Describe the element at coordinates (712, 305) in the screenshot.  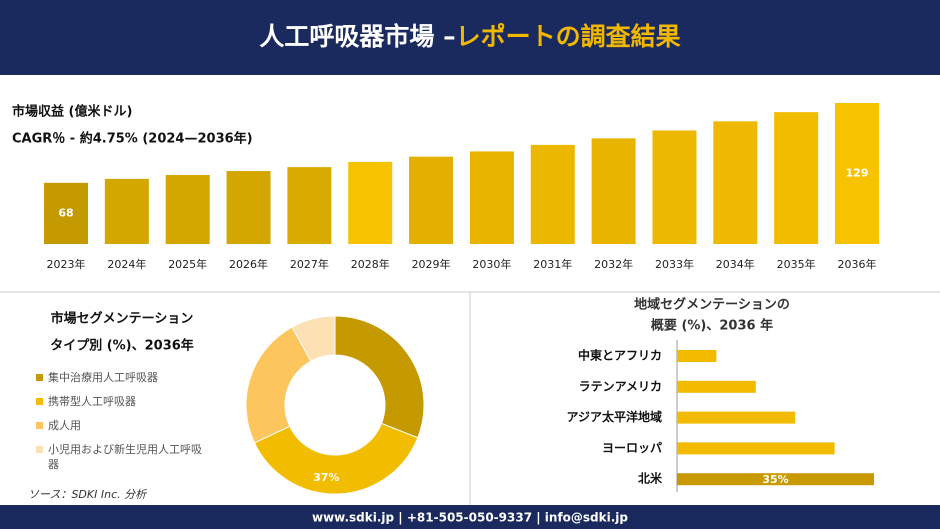
I see `chart-title: 地域セグメンテーションの` at that location.